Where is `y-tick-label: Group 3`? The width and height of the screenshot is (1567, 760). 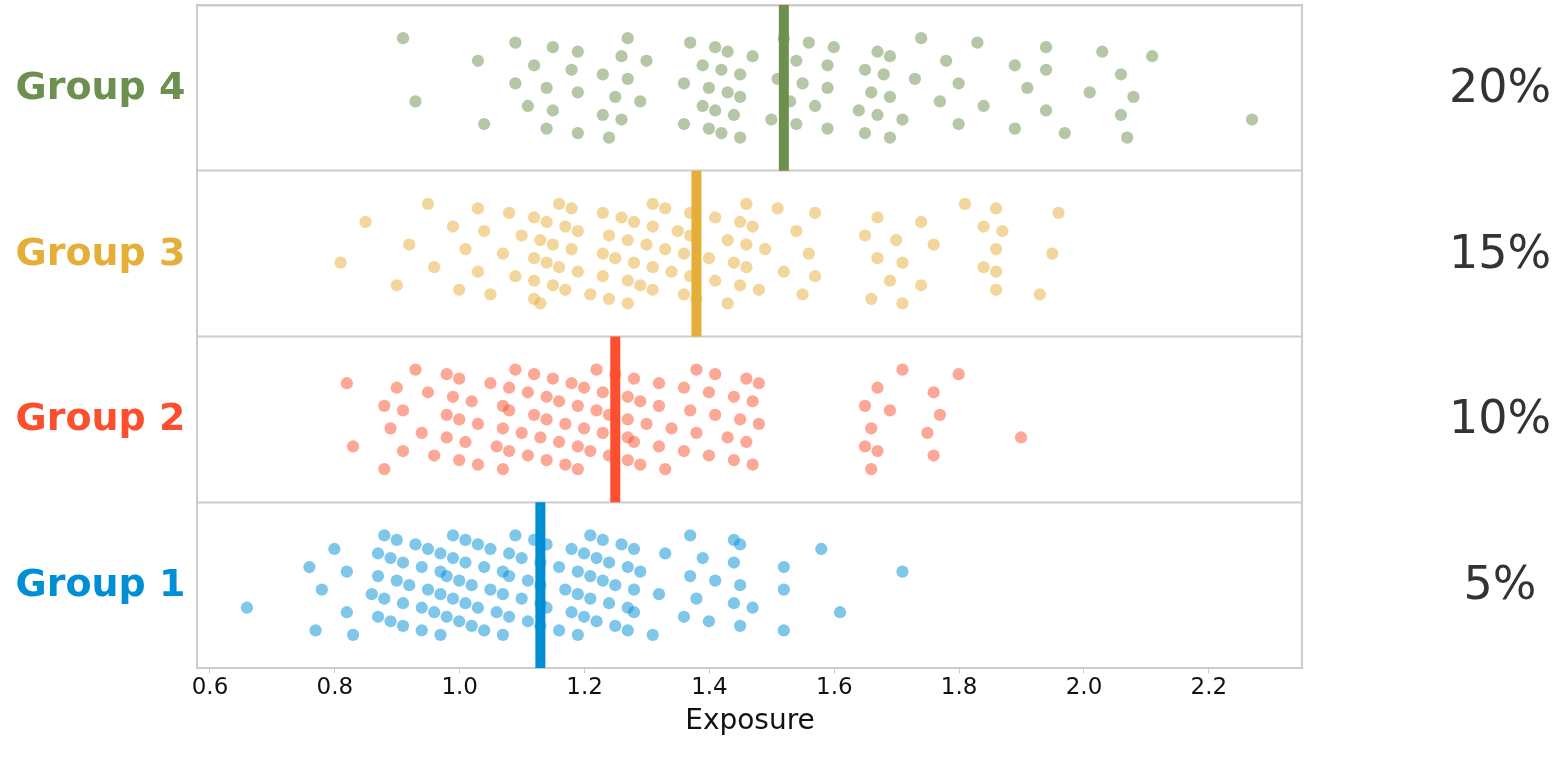
y-tick-label: Group 3 is located at coordinates (100, 251).